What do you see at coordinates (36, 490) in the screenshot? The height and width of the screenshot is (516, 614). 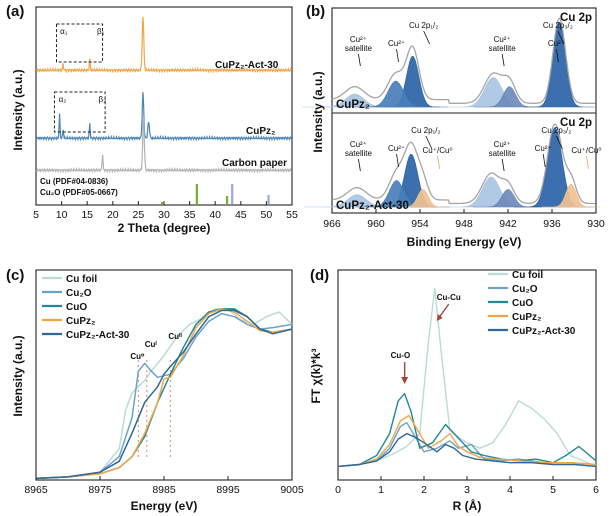 I see `x-tick-label: 8965` at bounding box center [36, 490].